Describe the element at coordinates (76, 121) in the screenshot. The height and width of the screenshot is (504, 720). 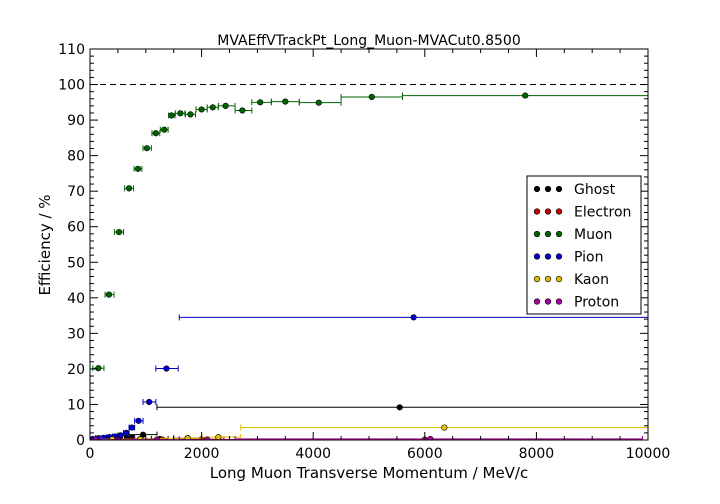
I see `y-tick-label: 90` at that location.